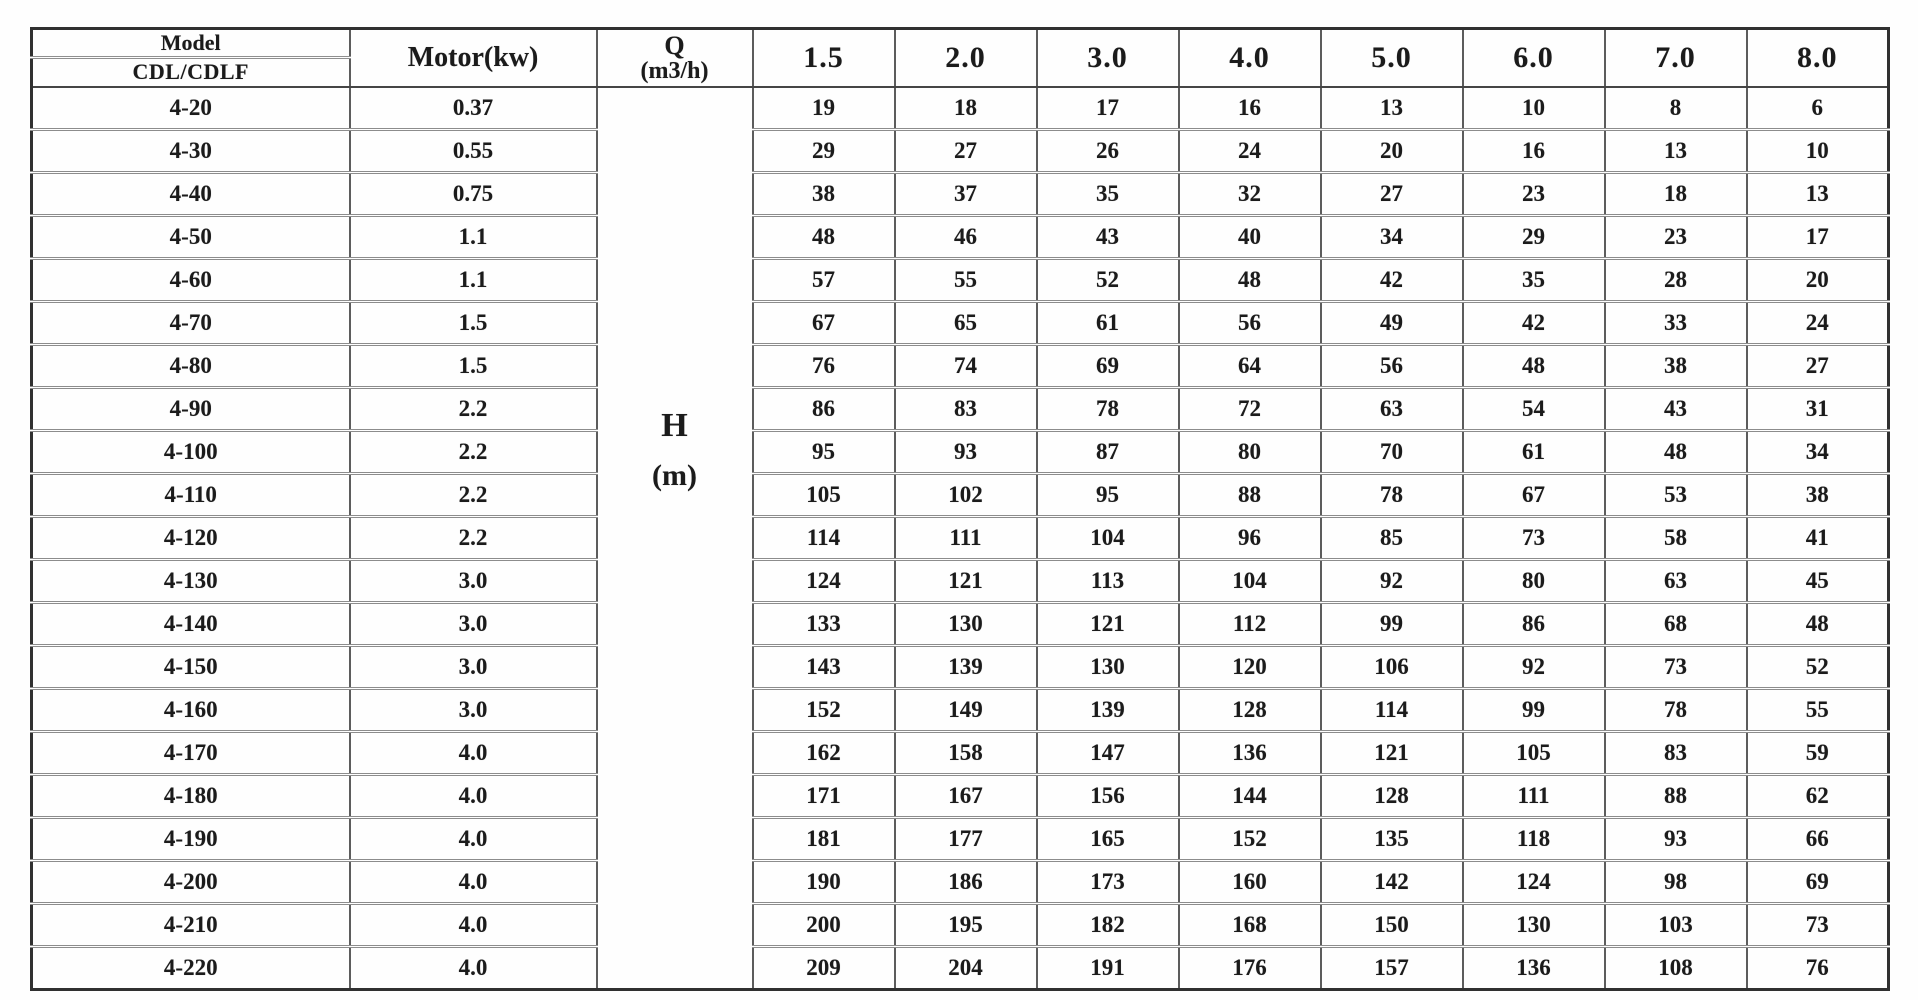  I want to click on header-flow-6-0: 6.0, so click(1533, 58).